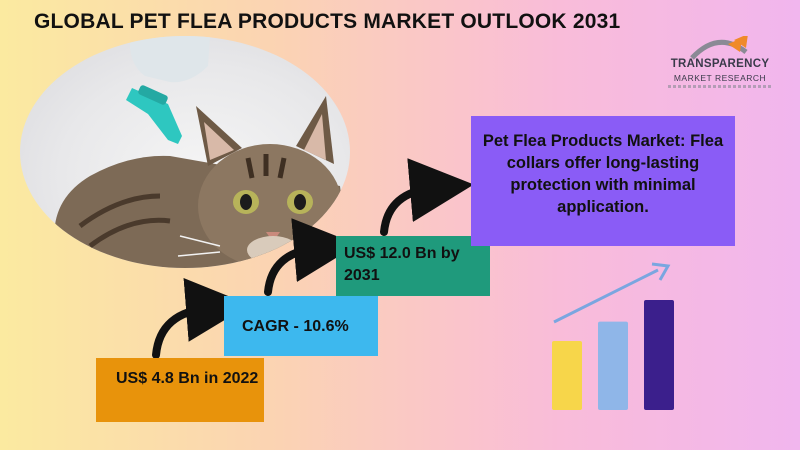 The image size is (800, 450). What do you see at coordinates (720, 86) in the screenshot?
I see `logo-tagline-strip` at bounding box center [720, 86].